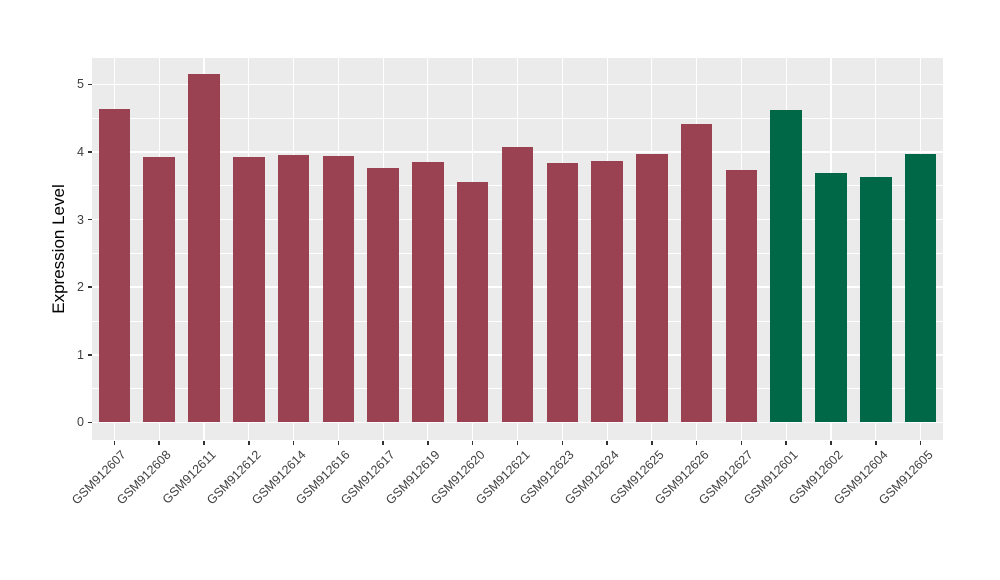  I want to click on bar-gsm912602, so click(831, 297).